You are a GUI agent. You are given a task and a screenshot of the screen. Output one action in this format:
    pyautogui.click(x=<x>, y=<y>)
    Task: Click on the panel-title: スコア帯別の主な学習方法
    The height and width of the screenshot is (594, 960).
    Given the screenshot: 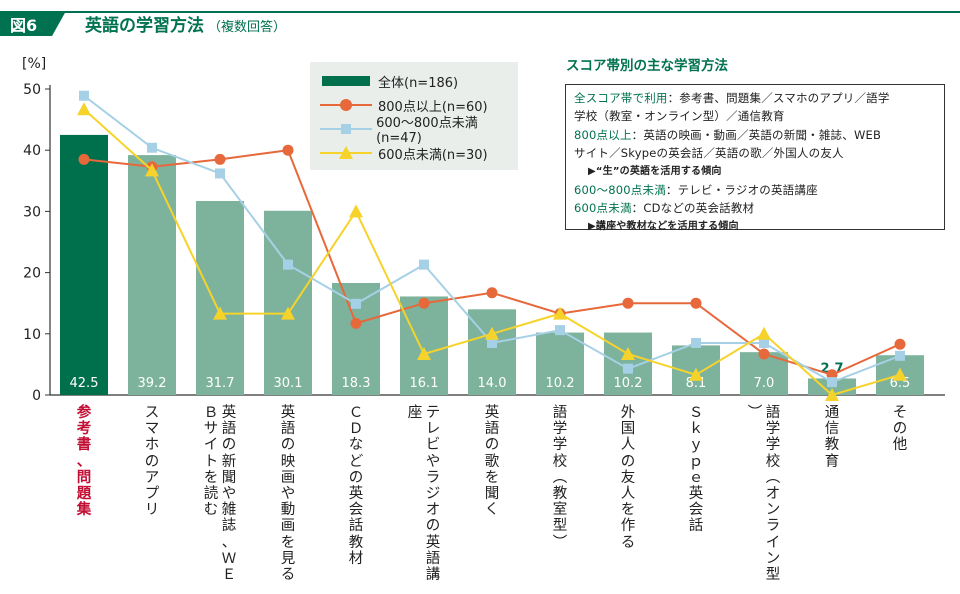 What is the action you would take?
    pyautogui.click(x=647, y=66)
    